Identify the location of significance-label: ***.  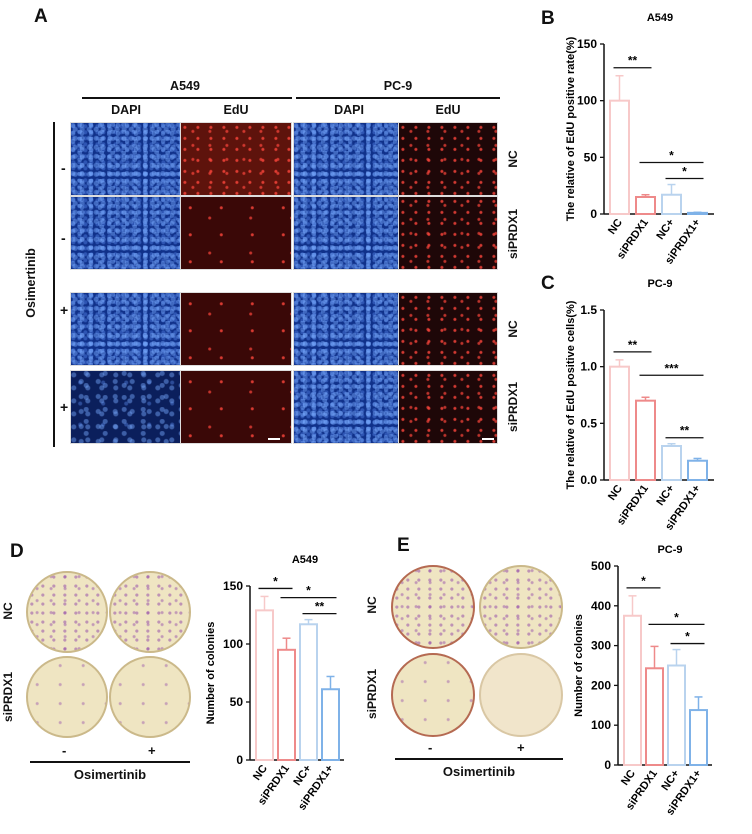
(671, 368).